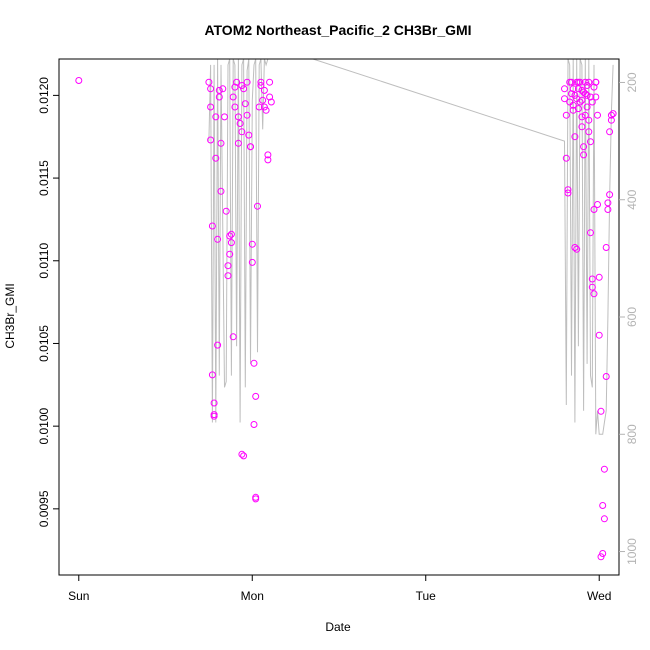 This screenshot has width=650, height=650. I want to click on y-axis: 0.0095 0.0100 0.0105 0.0110 0.0115 0.0120, so click(48, 302).